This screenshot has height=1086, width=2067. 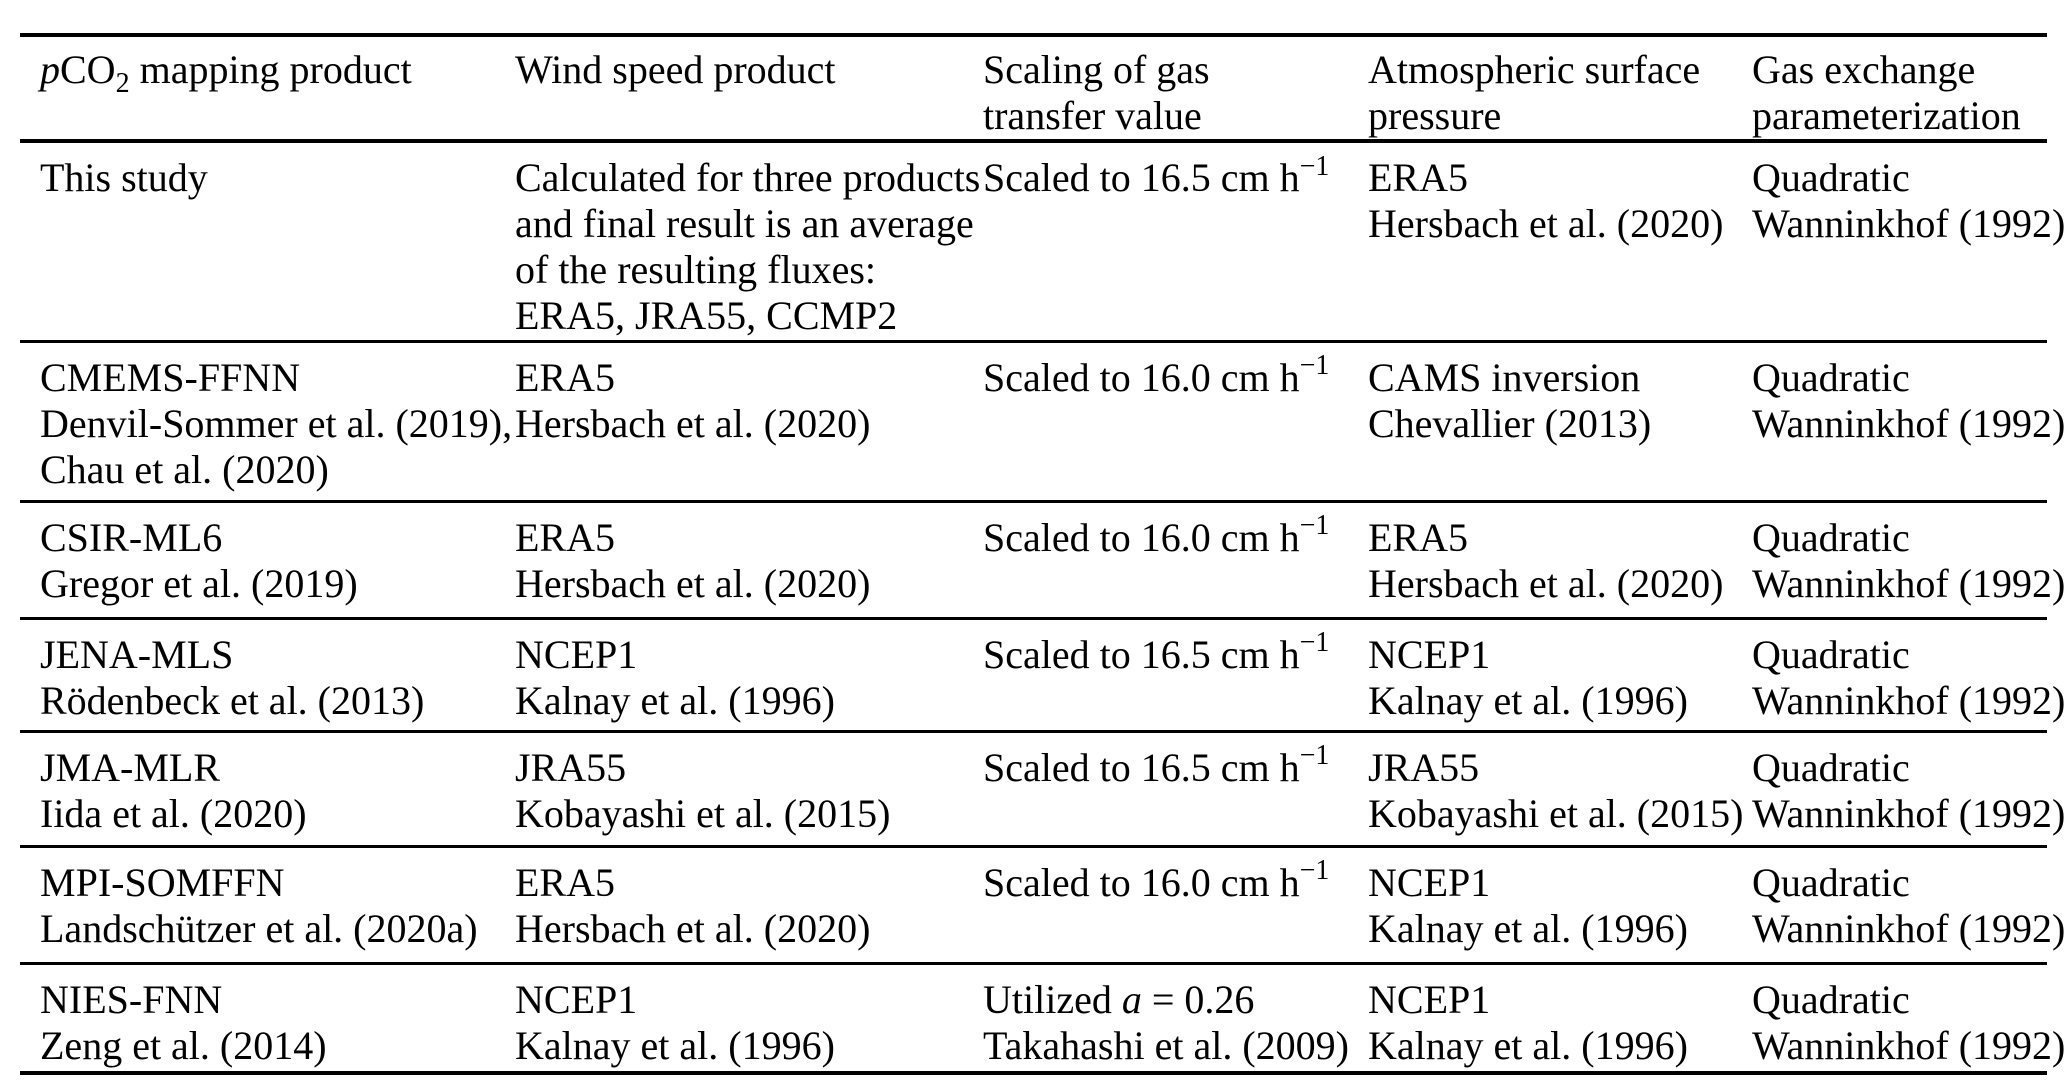 What do you see at coordinates (1546, 788) in the screenshot?
I see `cell-pressure: JRA55 Kobayashi et al. (2015)` at bounding box center [1546, 788].